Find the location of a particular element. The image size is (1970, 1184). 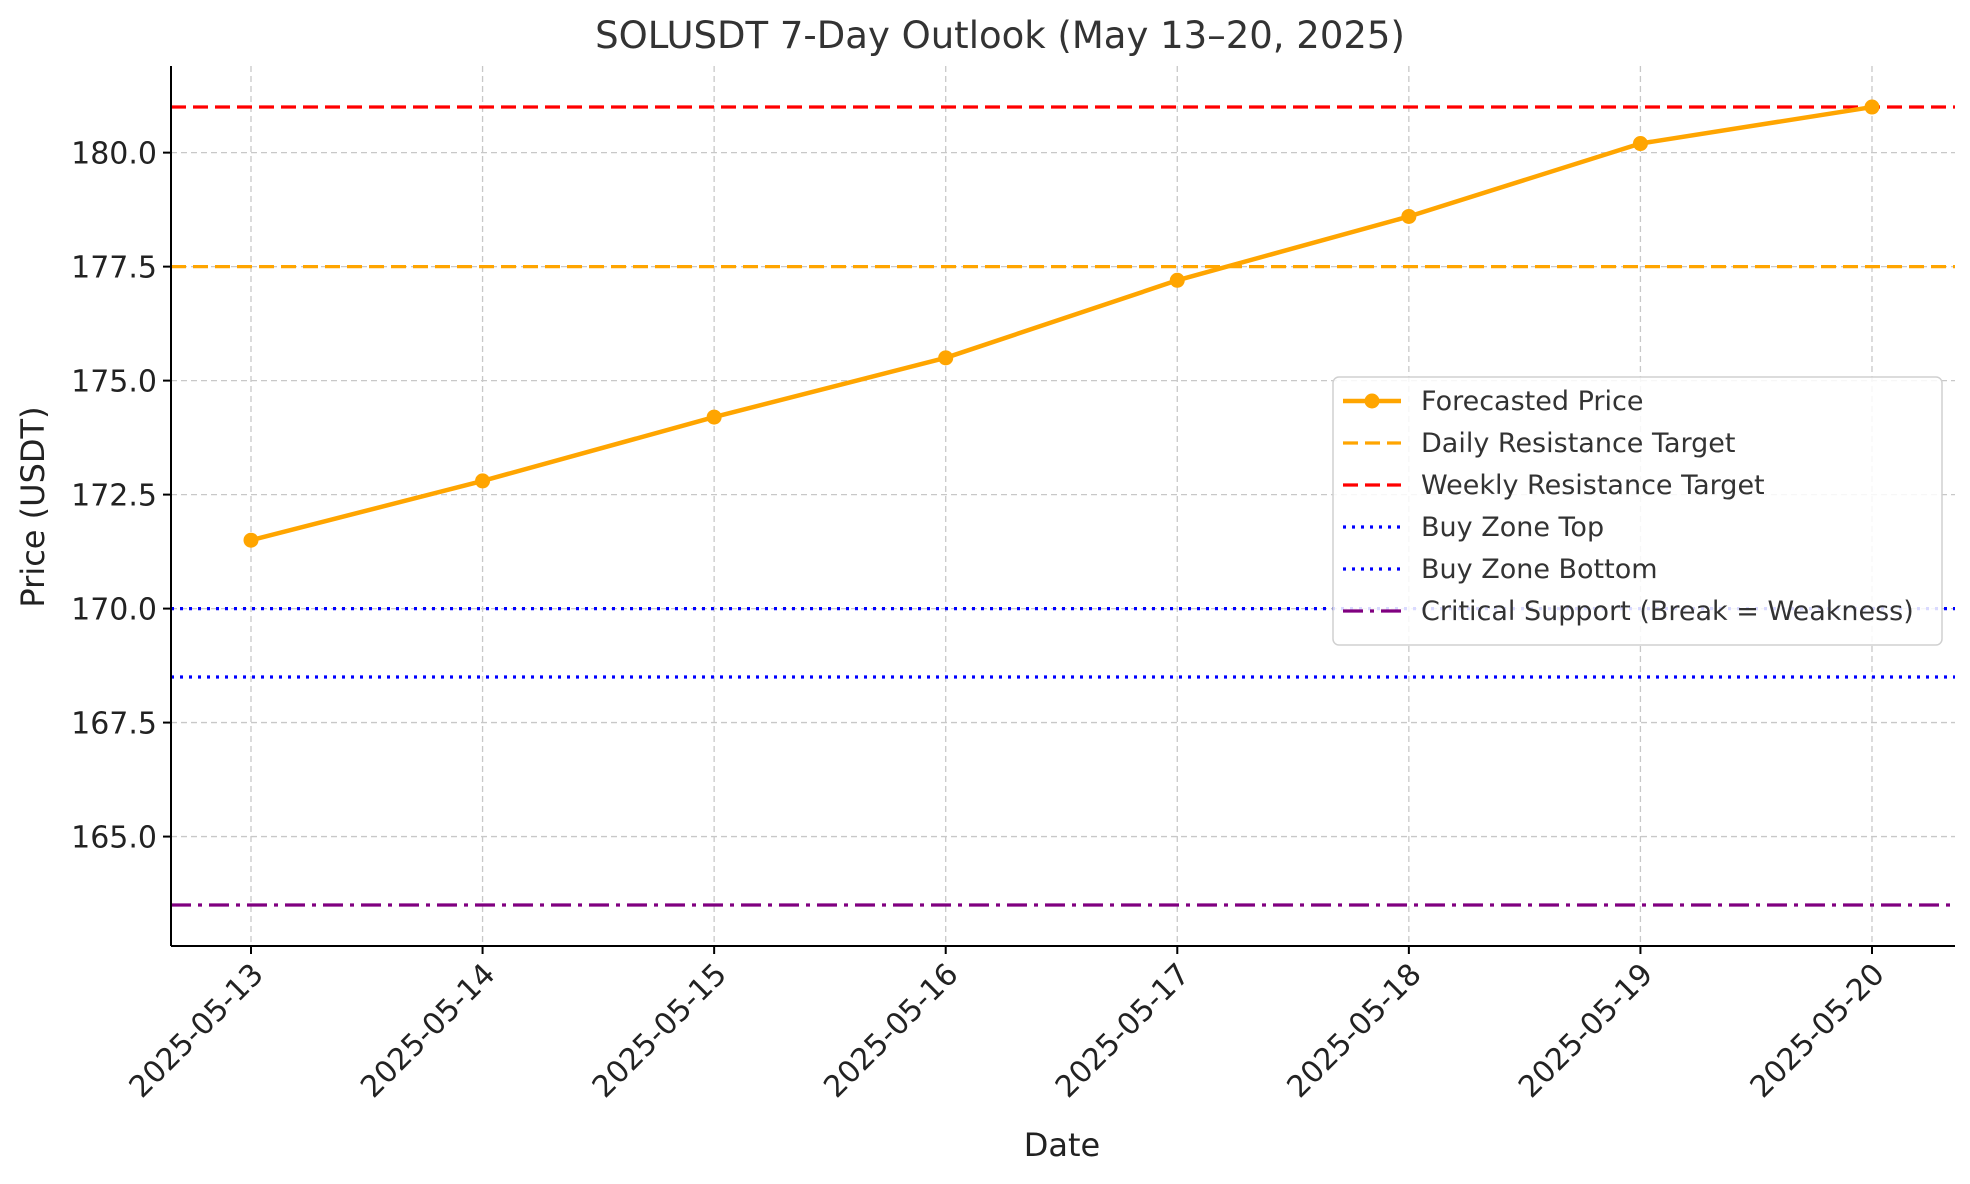

x-tick-label: 2025-05-20 is located at coordinates (1818, 1031).